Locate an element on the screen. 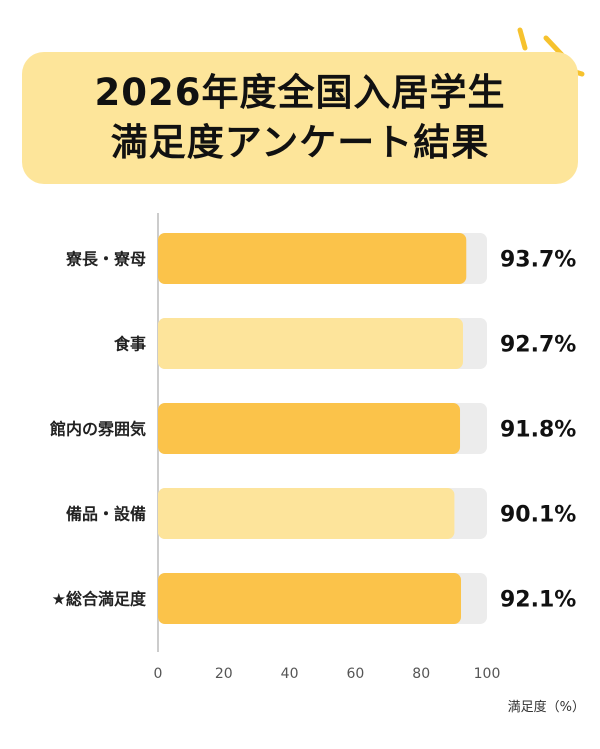  category-label: 寮長・寮母 is located at coordinates (105, 259).